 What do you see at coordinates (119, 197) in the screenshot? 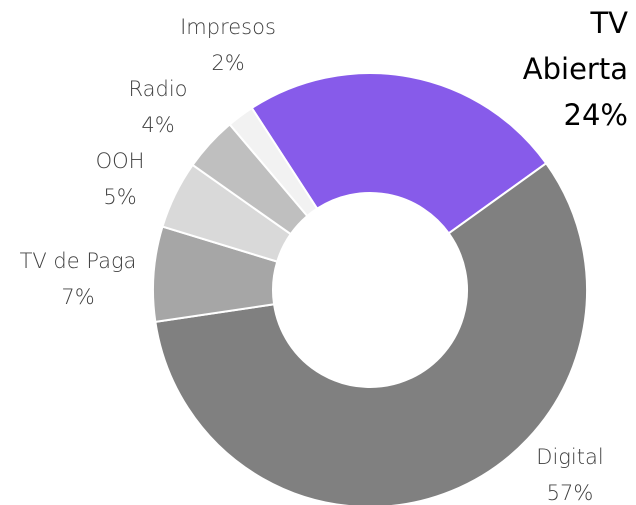
I see `slice-value-label: 5%` at bounding box center [119, 197].